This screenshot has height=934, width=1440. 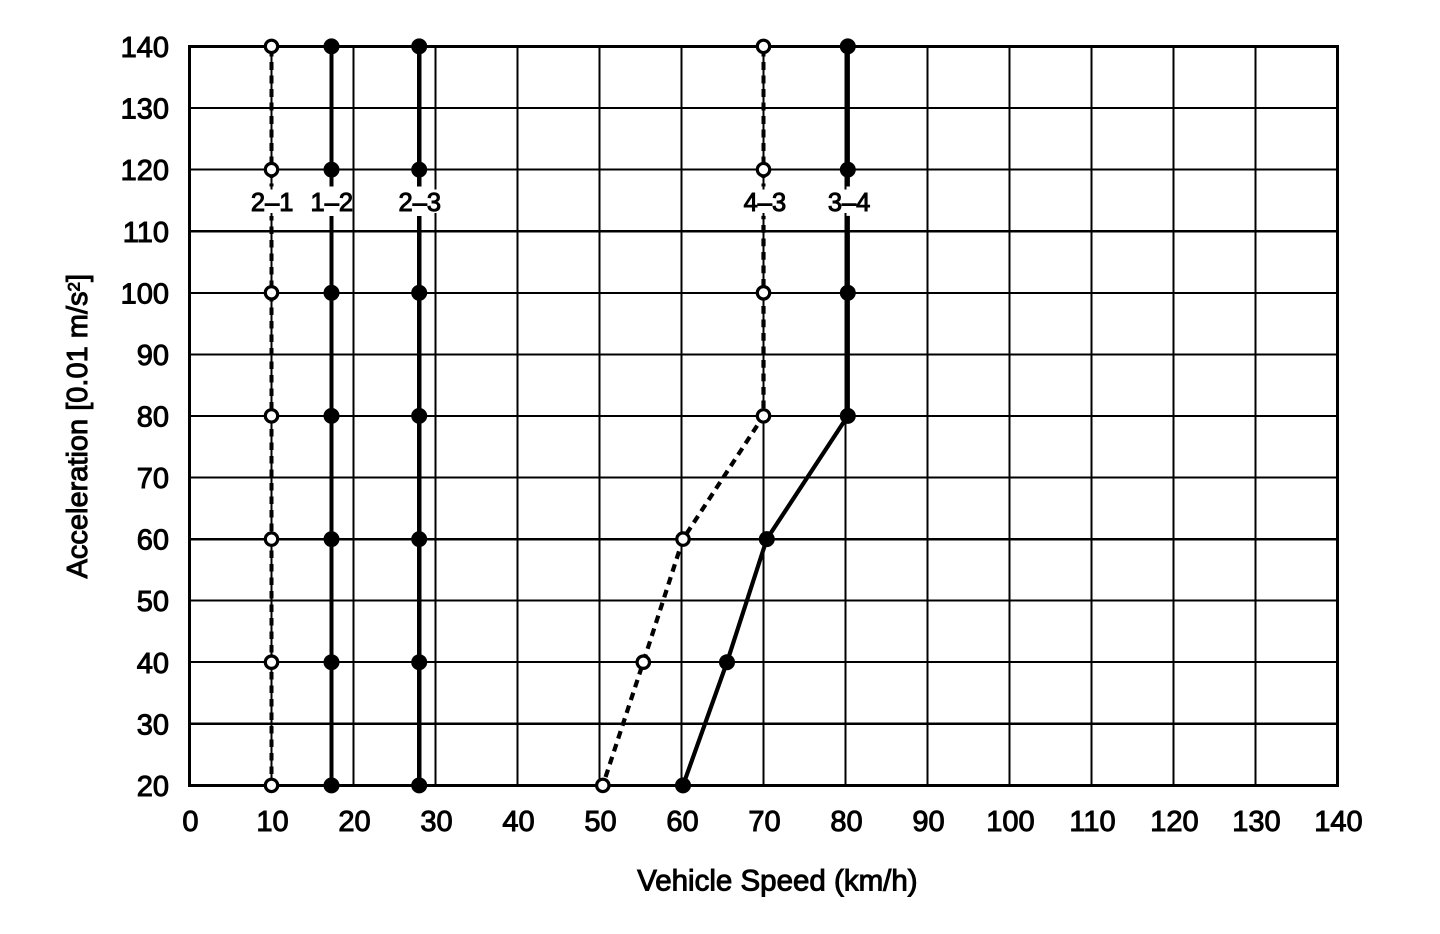 I want to click on svg-text: 10, so click(x=272, y=822).